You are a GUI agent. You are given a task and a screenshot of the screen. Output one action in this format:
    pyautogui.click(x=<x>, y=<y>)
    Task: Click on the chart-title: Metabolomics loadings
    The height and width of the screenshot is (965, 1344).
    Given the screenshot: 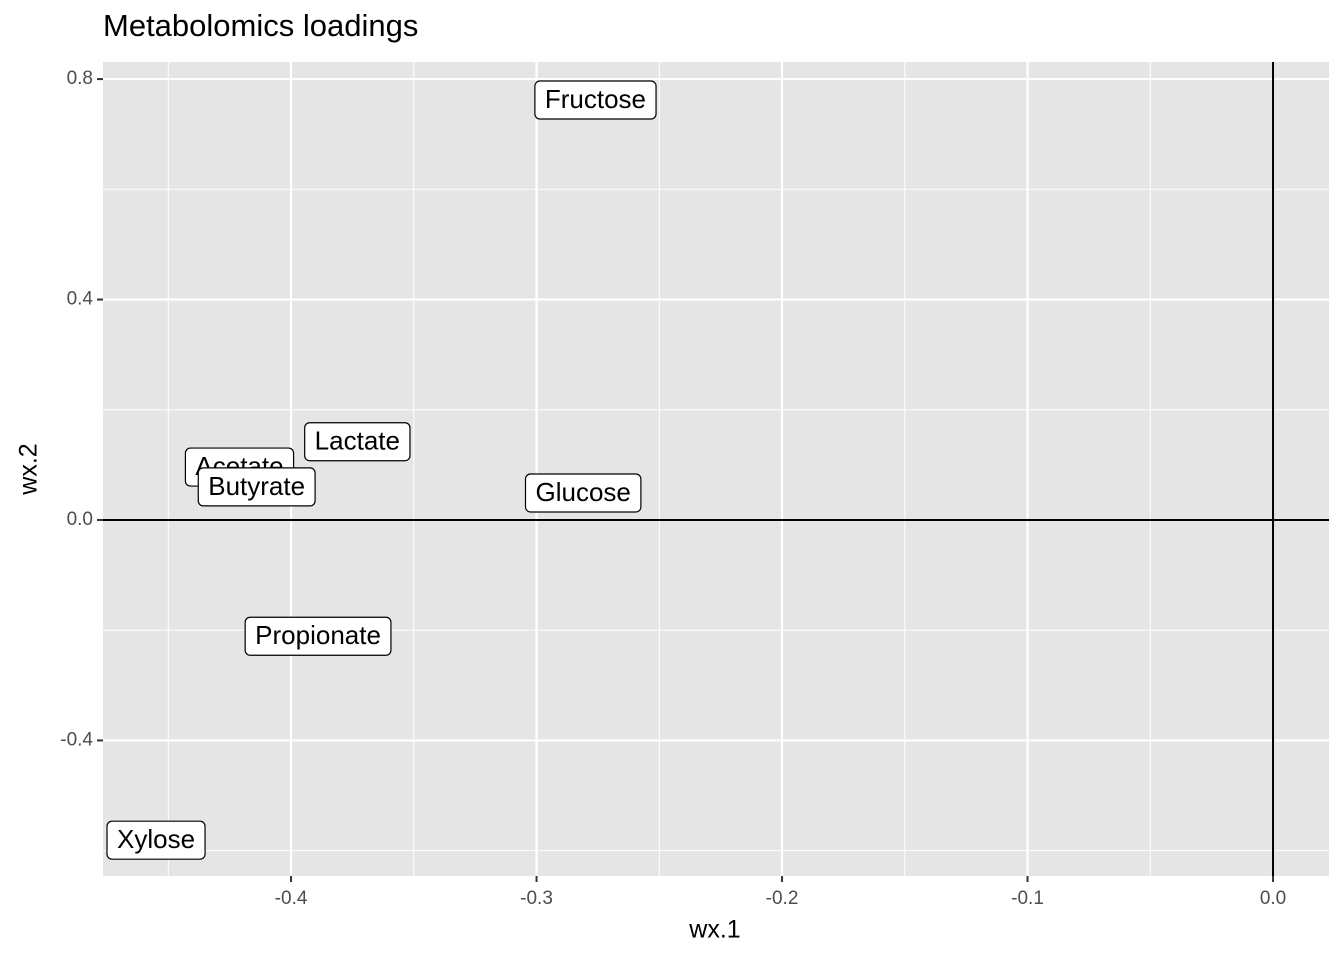 What is the action you would take?
    pyautogui.click(x=260, y=25)
    